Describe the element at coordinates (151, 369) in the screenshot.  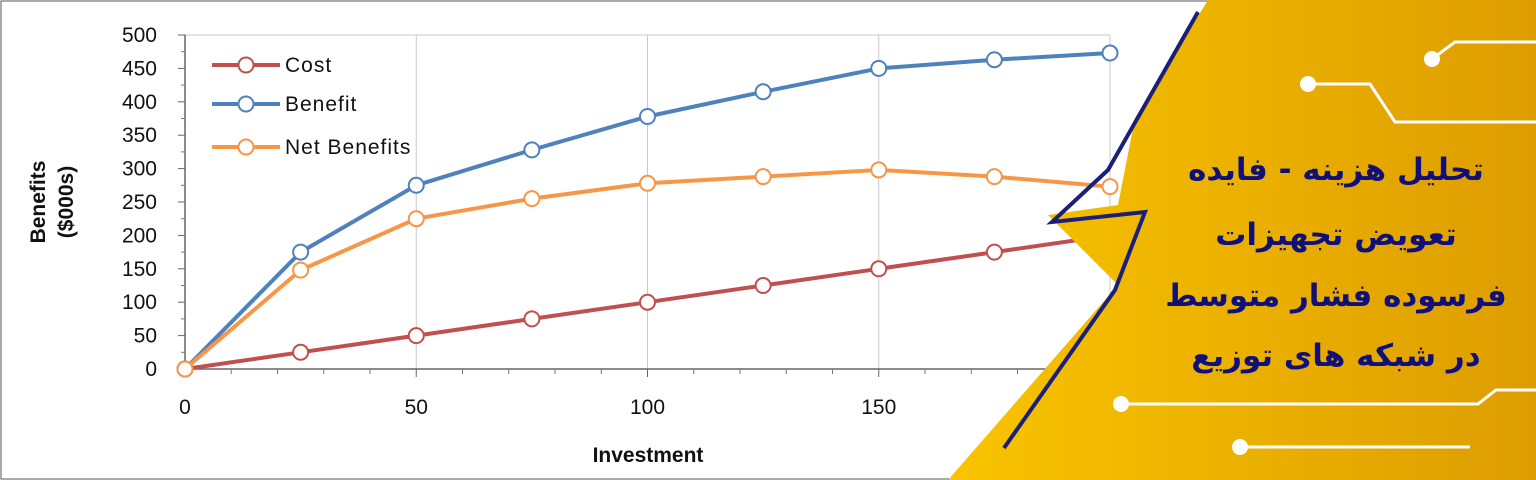
I see `y-tick-label: 0` at that location.